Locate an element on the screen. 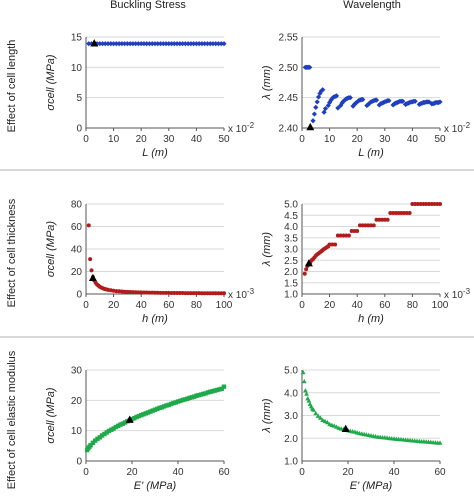 This screenshot has height=504, width=474. y-tick-label: 2.50 is located at coordinates (289, 68).